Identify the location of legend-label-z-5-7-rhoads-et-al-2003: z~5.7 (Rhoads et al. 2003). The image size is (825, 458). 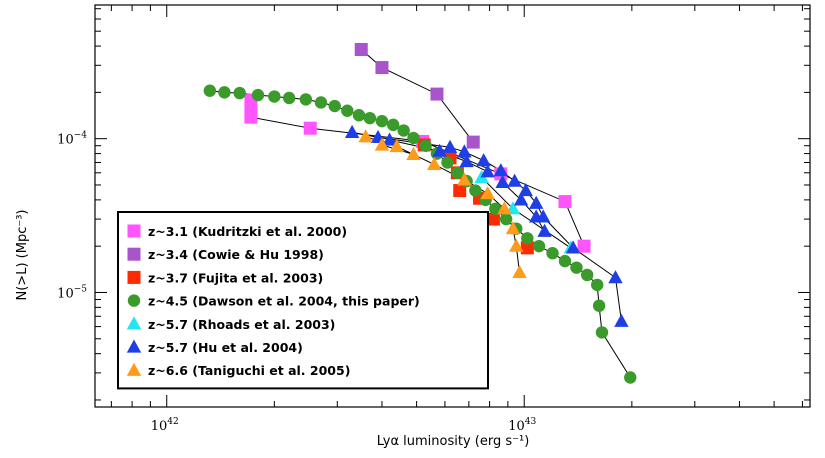
(241, 324).